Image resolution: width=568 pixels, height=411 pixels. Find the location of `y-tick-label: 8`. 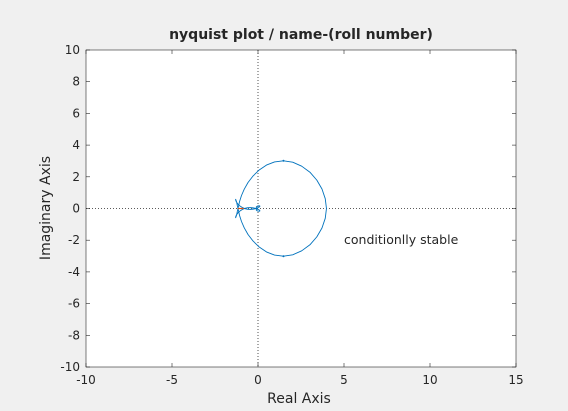

y-tick-label: 8 is located at coordinates (76, 82).